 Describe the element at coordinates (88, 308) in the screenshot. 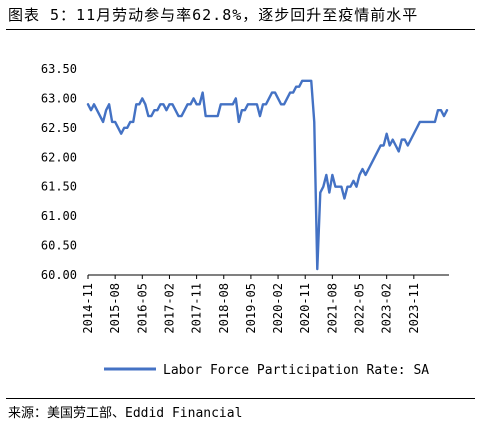

I see `x-tick-label: 2014-11` at that location.